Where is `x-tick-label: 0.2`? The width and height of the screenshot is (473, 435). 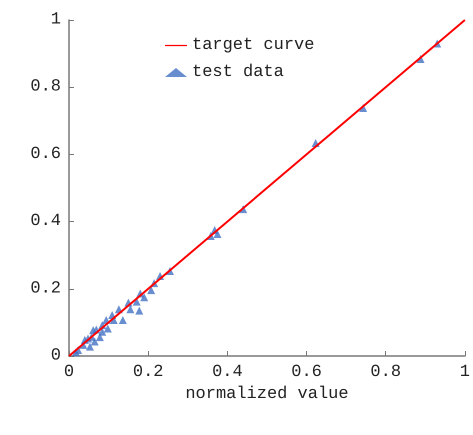
x-tick-label: 0.2 is located at coordinates (148, 372).